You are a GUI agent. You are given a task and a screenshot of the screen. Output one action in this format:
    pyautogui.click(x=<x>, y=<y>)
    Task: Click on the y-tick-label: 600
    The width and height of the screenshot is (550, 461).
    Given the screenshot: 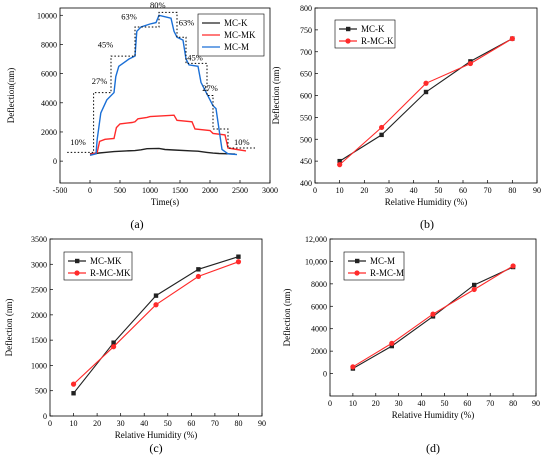 What is the action you would take?
    pyautogui.click(x=306, y=96)
    